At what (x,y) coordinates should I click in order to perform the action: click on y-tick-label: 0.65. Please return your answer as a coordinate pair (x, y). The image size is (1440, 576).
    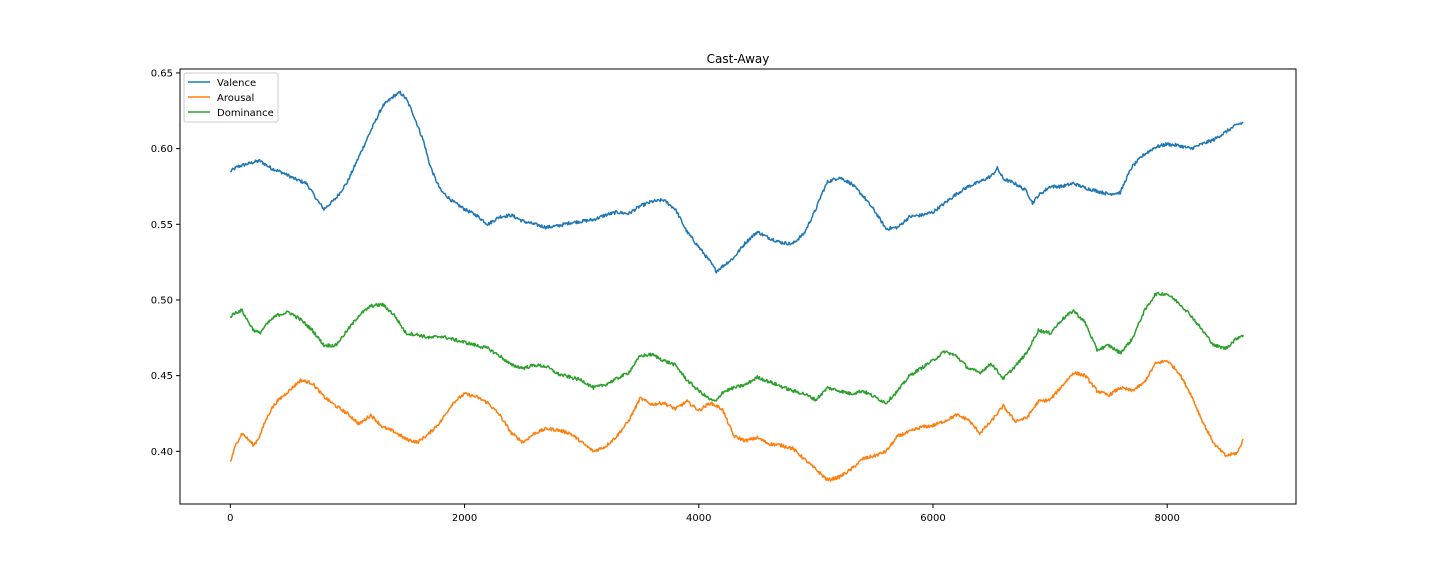
    Looking at the image, I should click on (162, 73).